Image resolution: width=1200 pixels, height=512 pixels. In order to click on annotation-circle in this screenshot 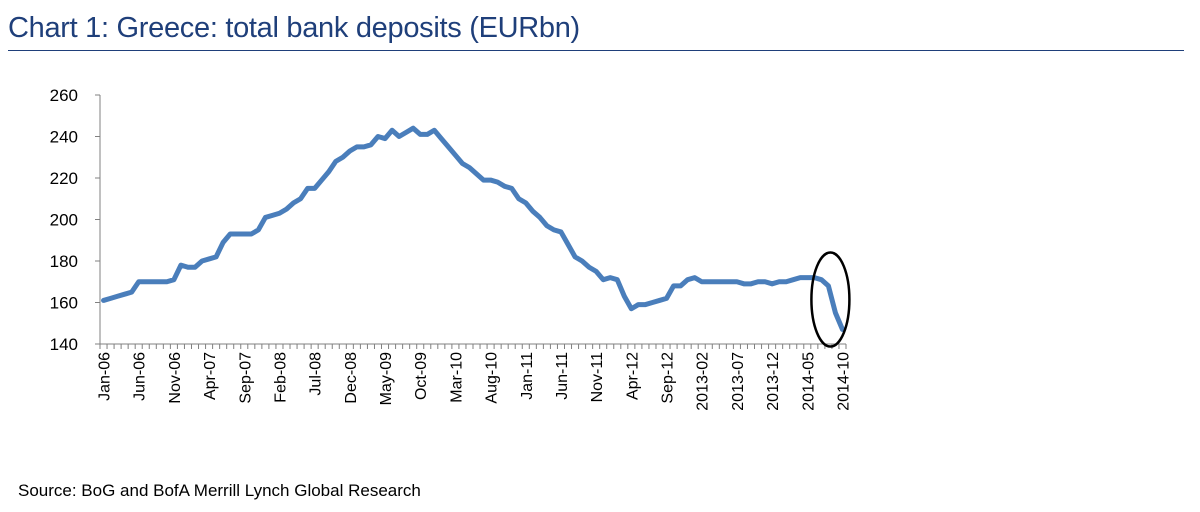, I will do `click(830, 299)`.